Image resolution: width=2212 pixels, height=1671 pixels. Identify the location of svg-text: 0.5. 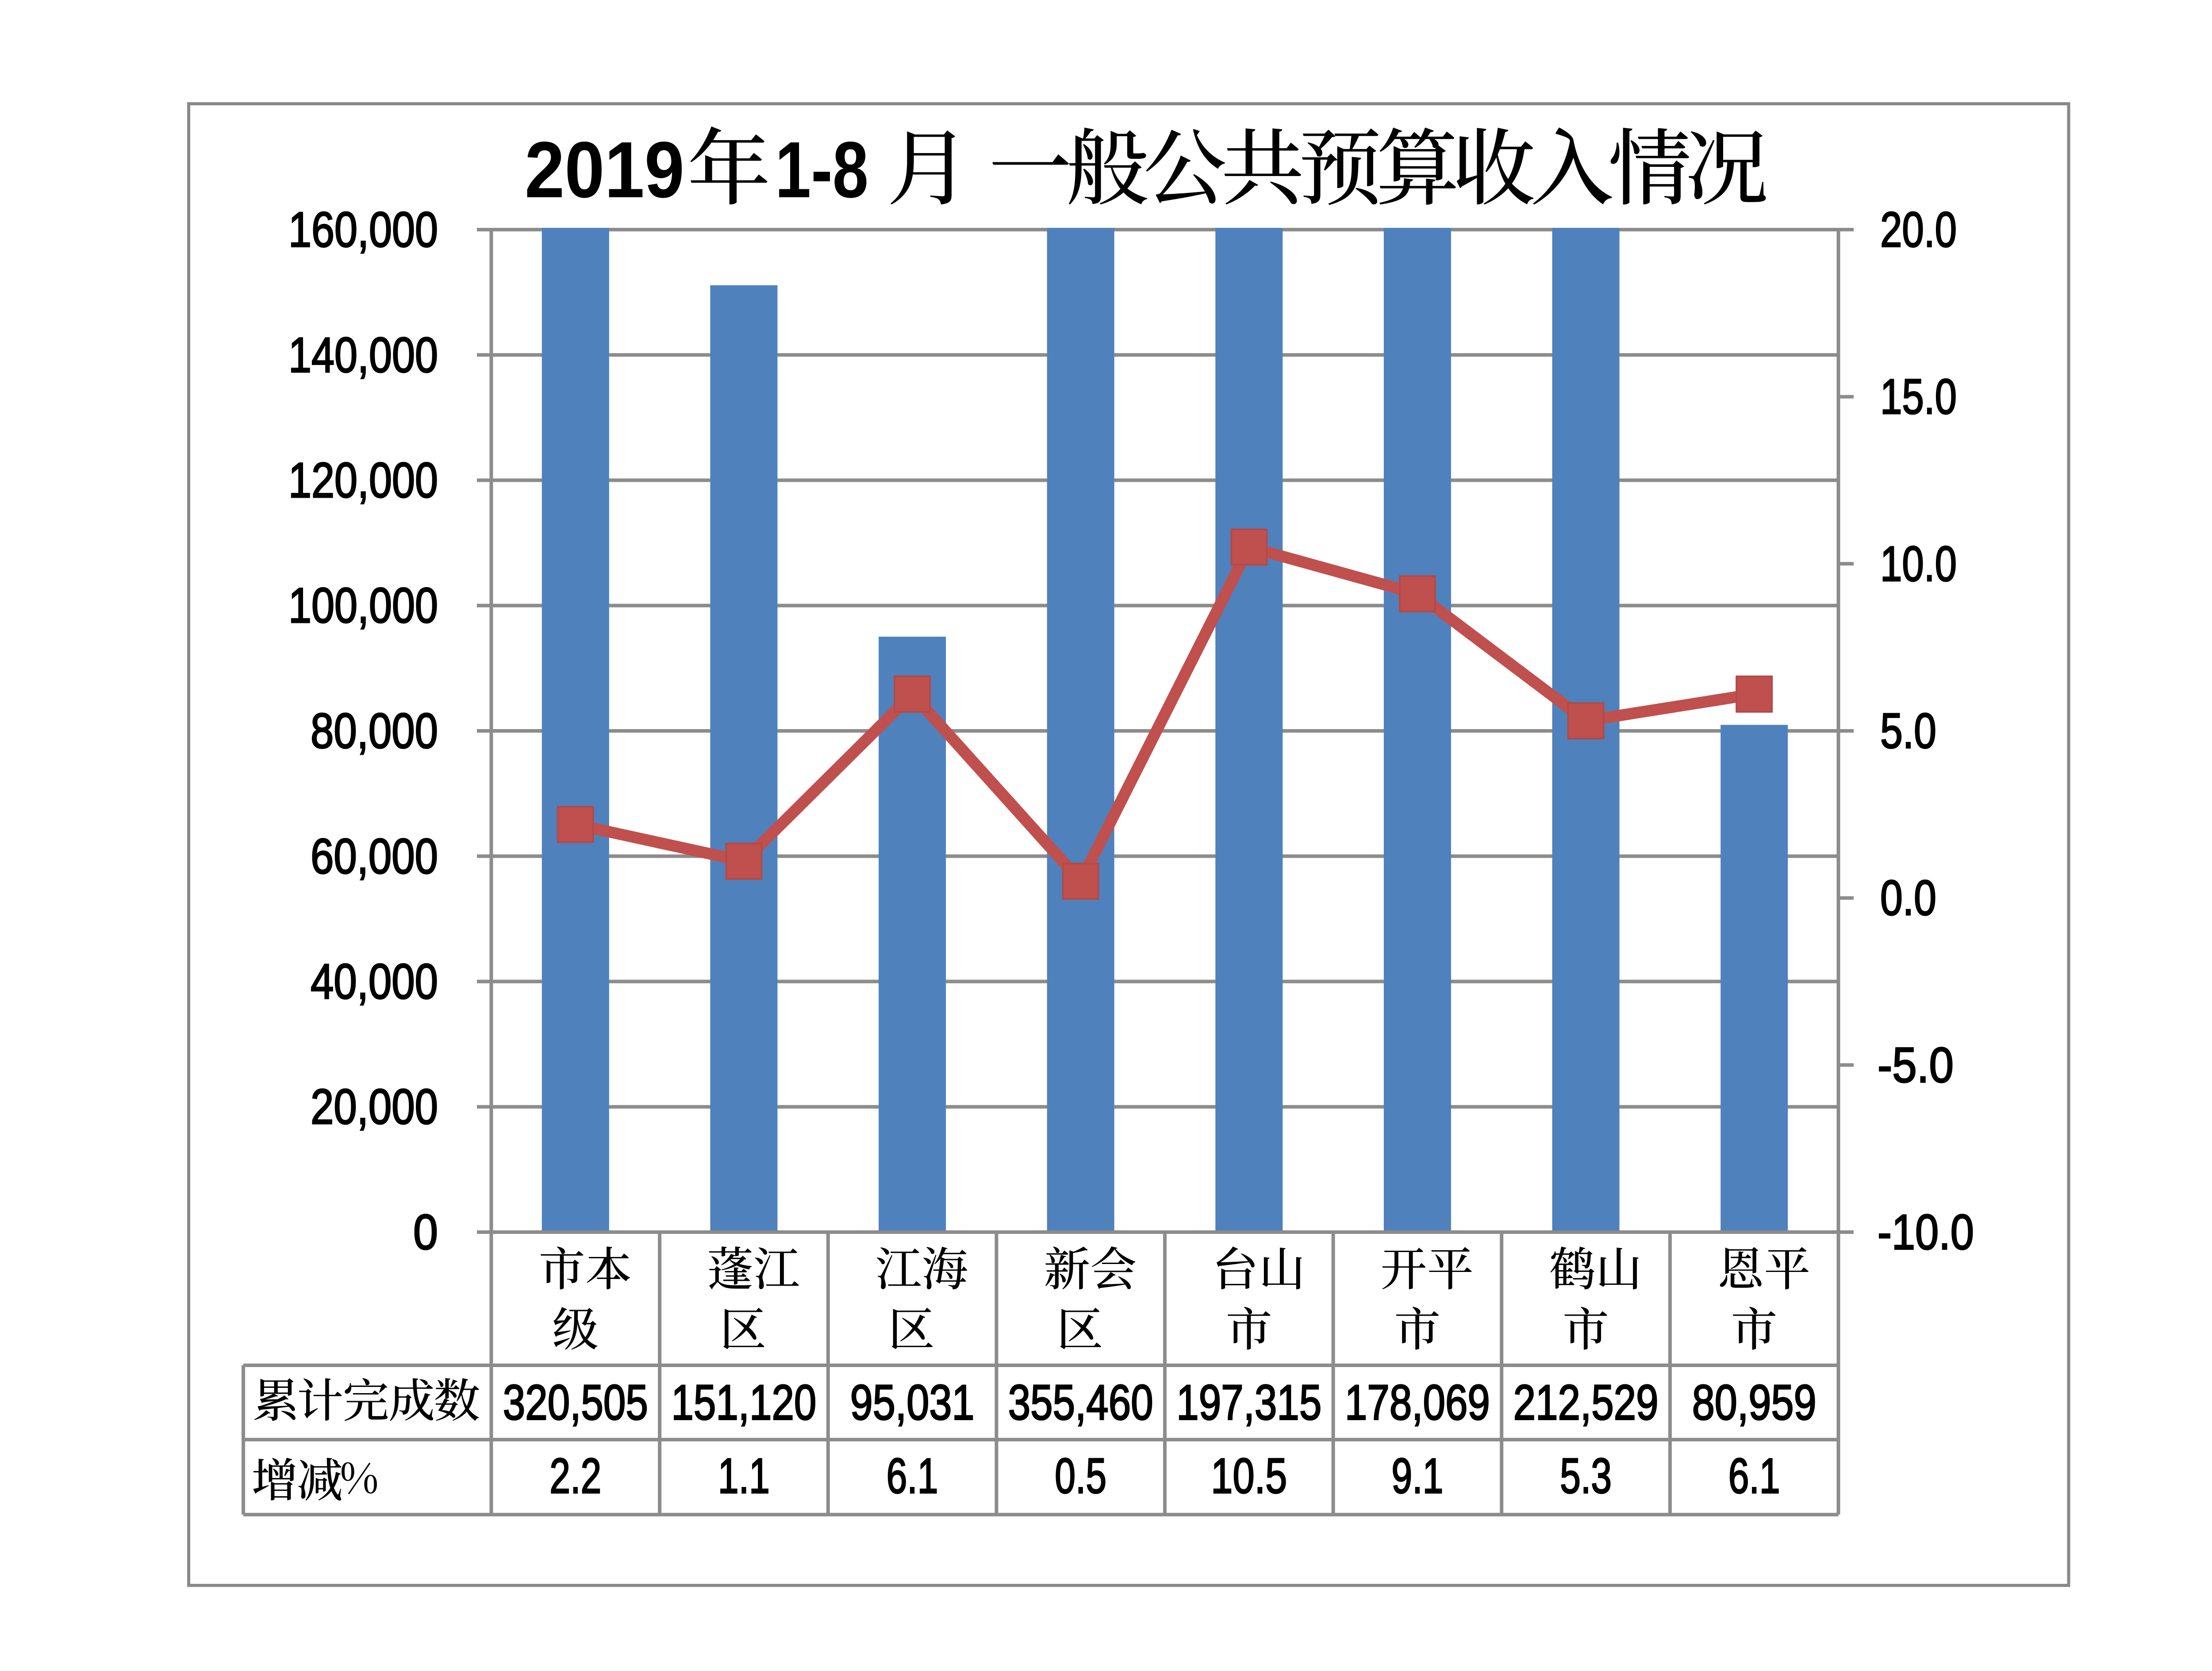
(1081, 1476).